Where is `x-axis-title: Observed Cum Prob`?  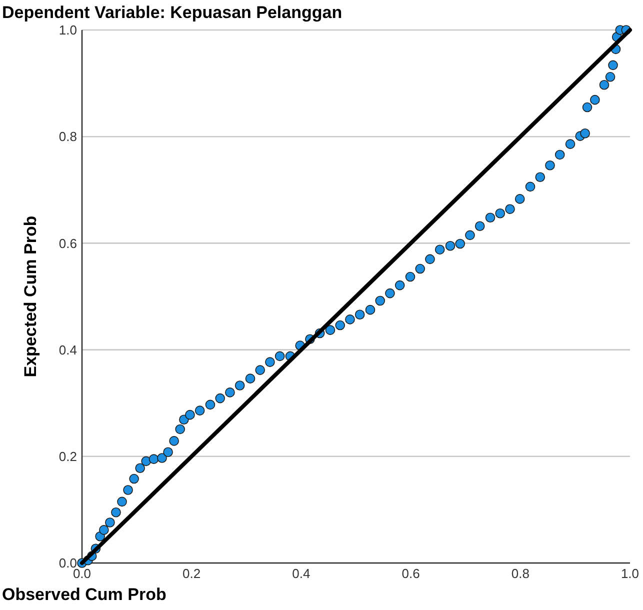
x-axis-title: Observed Cum Prob is located at coordinates (84, 594).